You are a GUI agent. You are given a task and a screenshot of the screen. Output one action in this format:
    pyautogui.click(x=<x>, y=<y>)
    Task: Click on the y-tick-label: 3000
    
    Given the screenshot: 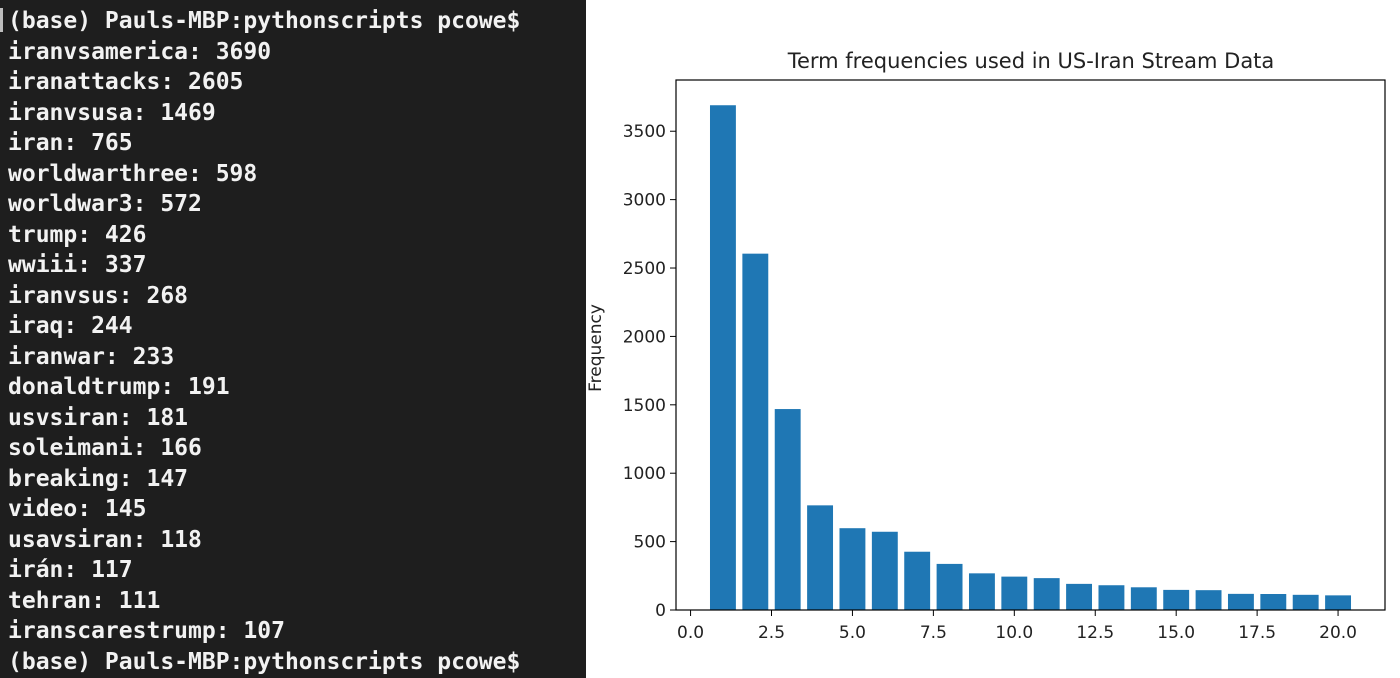 What is the action you would take?
    pyautogui.click(x=644, y=201)
    